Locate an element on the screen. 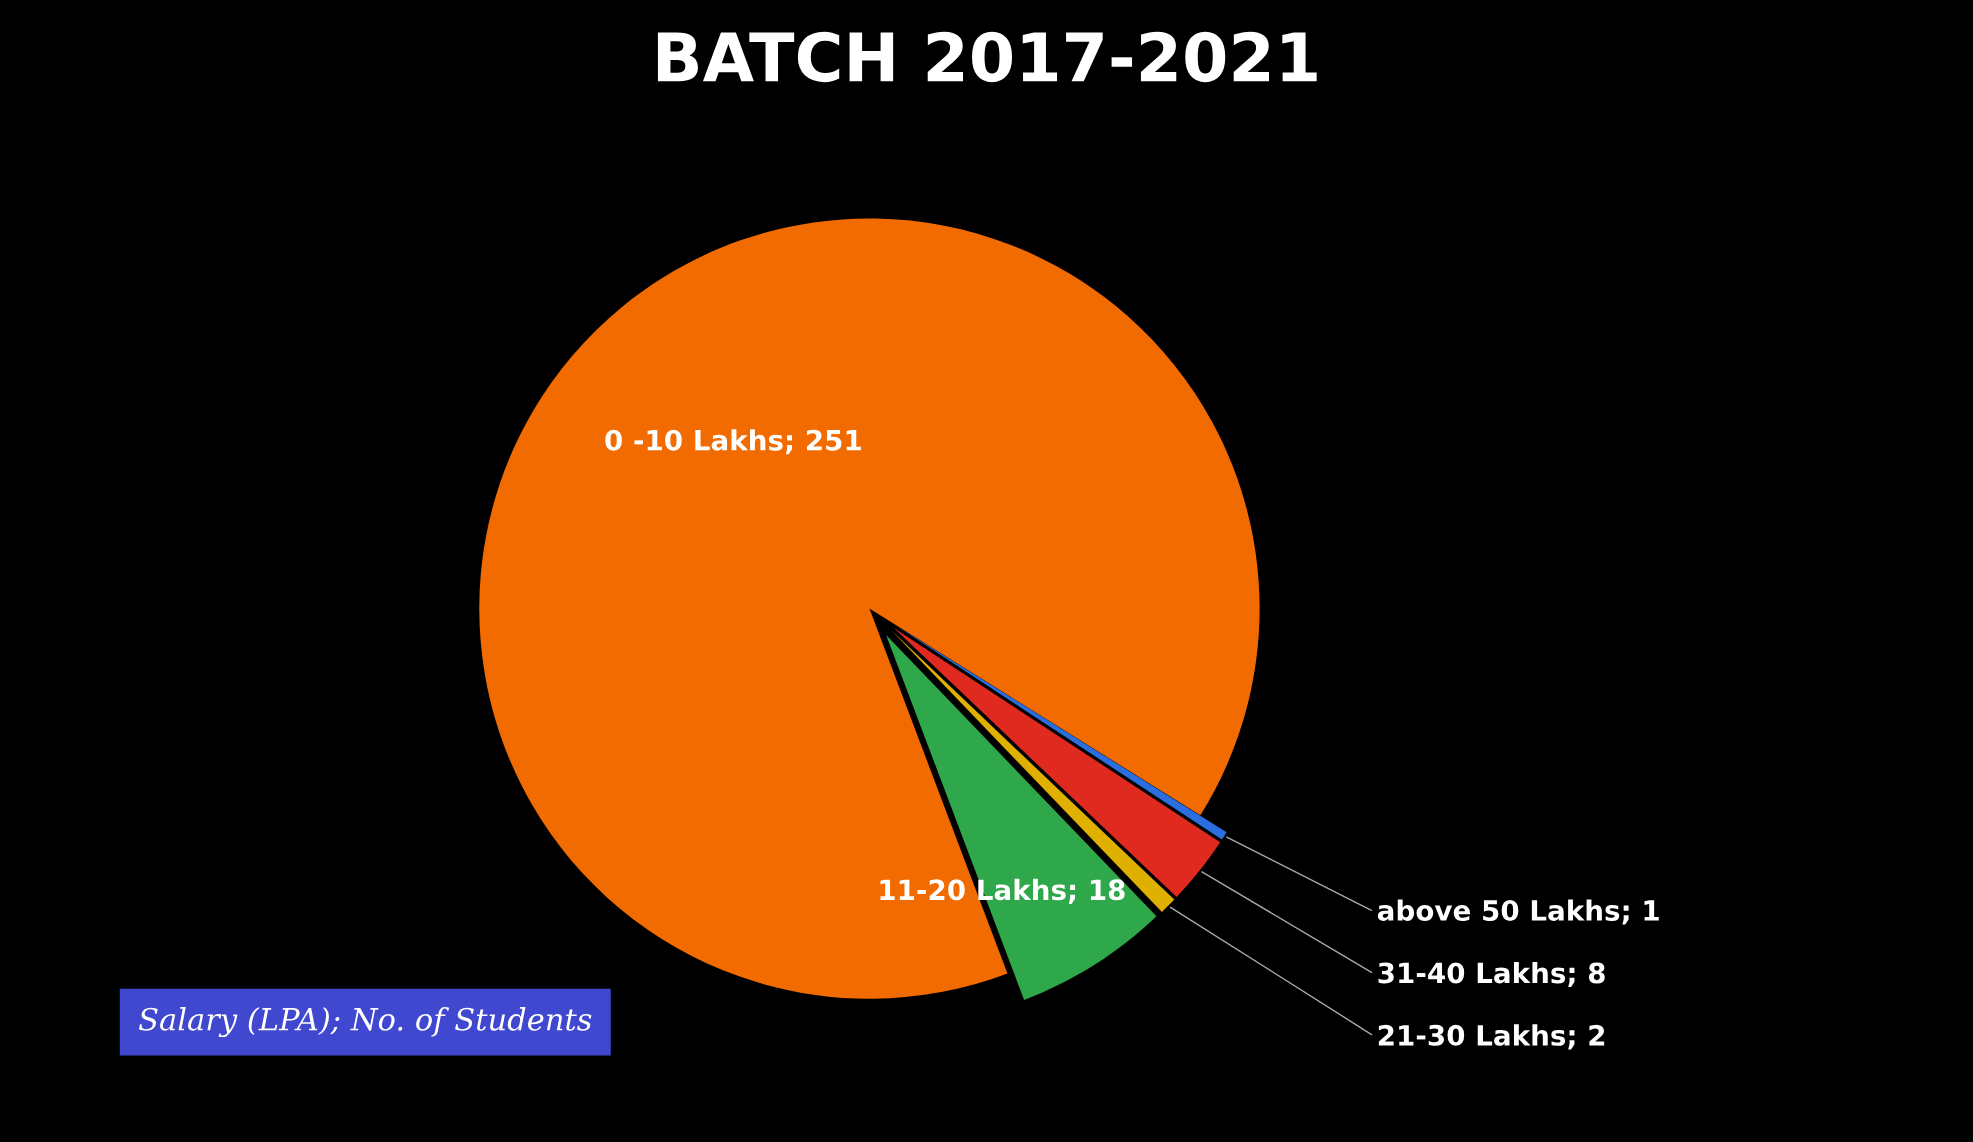 The width and height of the screenshot is (1973, 1142). slice-label: 21-30 Lakhs; 2 is located at coordinates (1491, 1037).